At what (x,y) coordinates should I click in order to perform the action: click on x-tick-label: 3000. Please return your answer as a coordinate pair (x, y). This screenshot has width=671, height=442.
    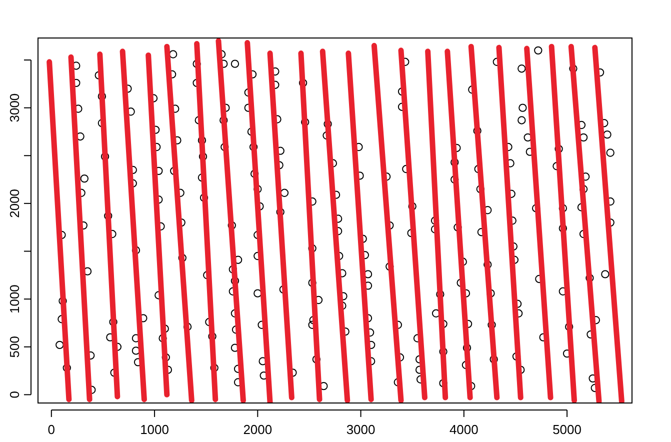
    Looking at the image, I should click on (361, 429).